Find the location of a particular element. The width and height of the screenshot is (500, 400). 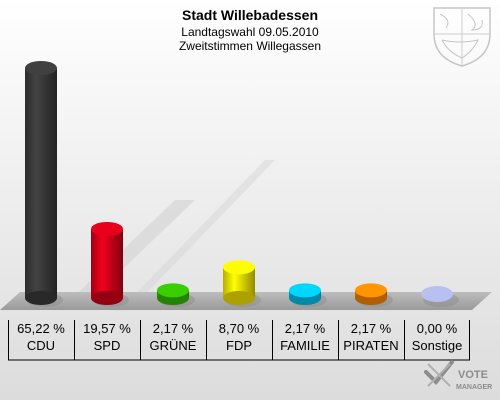

chart-subtitle: Landtagswahl 09.05.2010 is located at coordinates (250, 32).